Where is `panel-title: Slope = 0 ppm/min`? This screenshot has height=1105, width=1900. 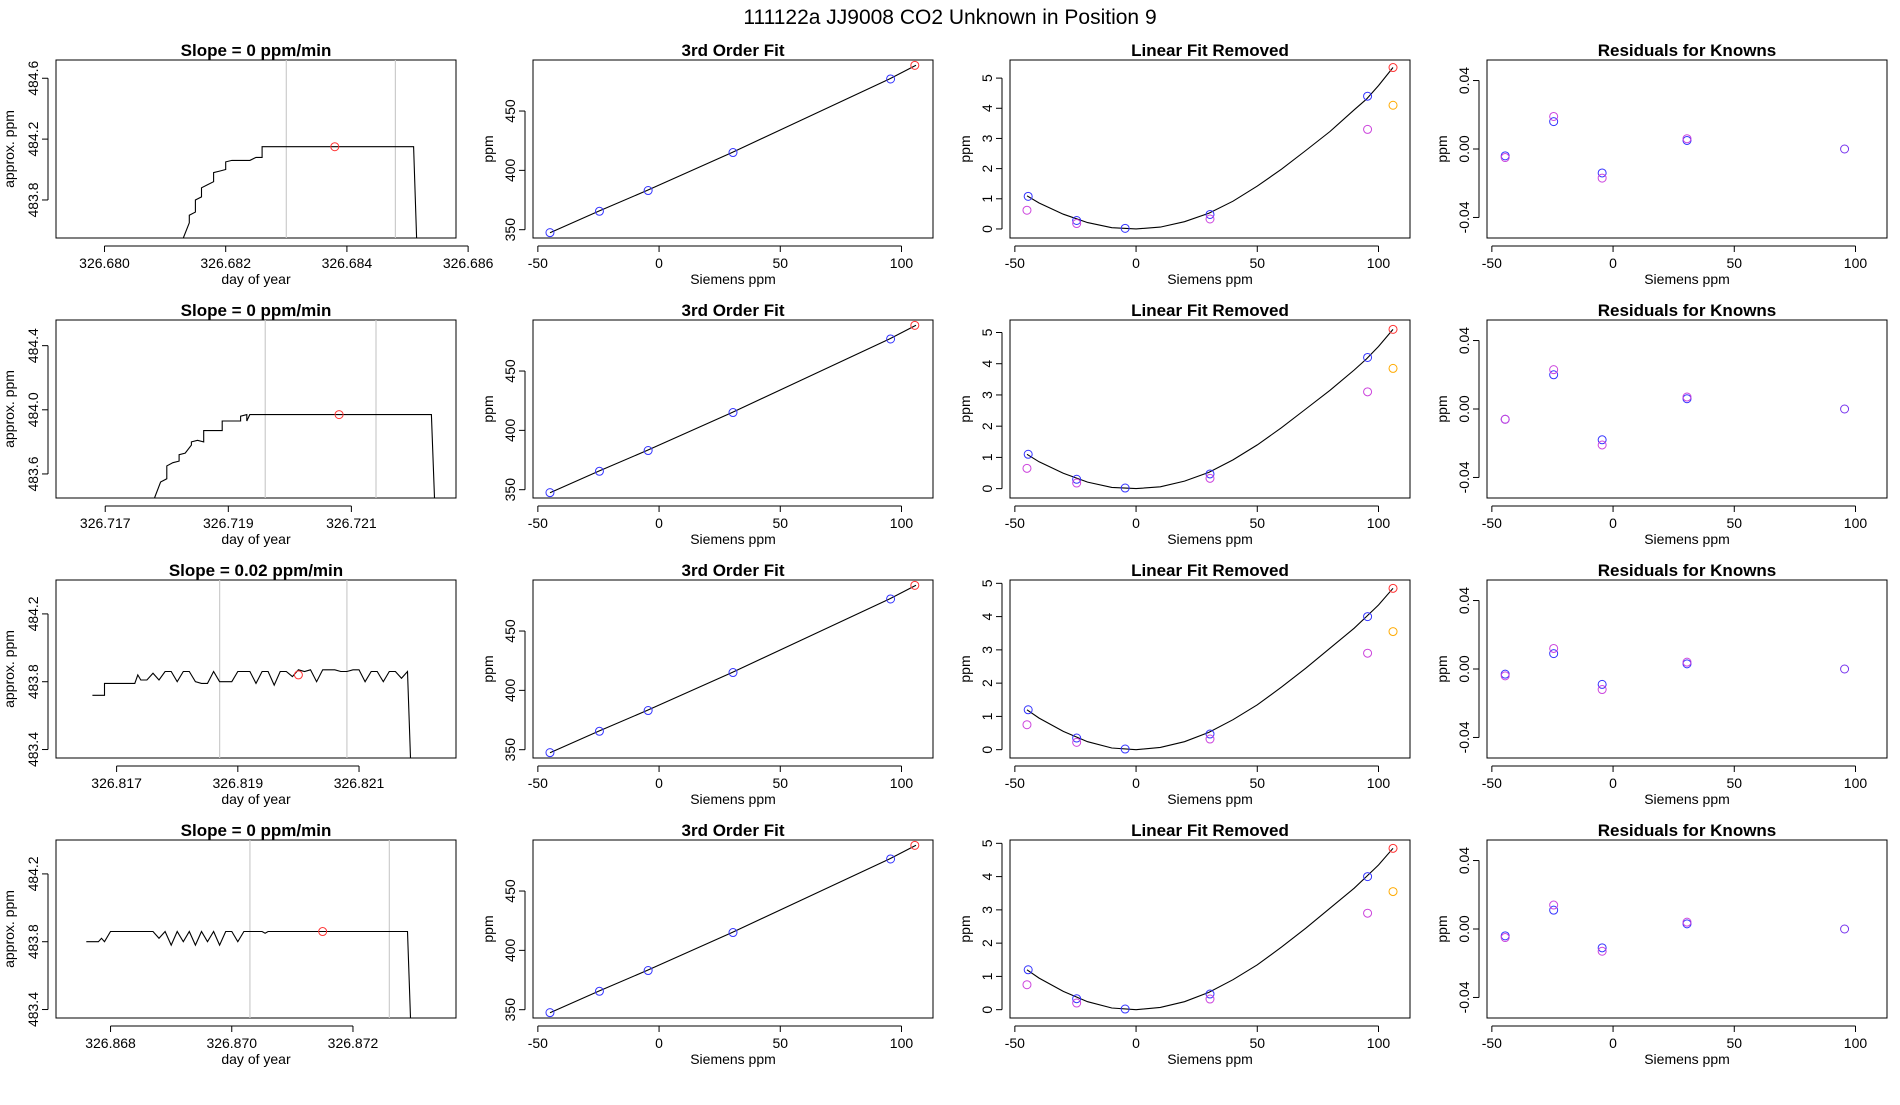 panel-title: Slope = 0 ppm/min is located at coordinates (256, 50).